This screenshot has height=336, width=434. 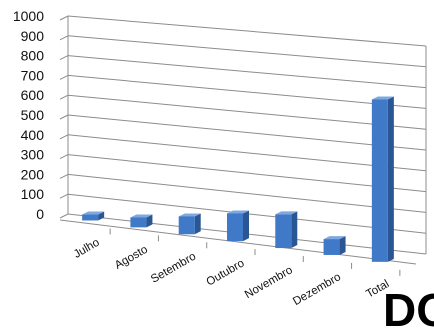 What do you see at coordinates (317, 289) in the screenshot?
I see `x-tick-label: Dezembro` at bounding box center [317, 289].